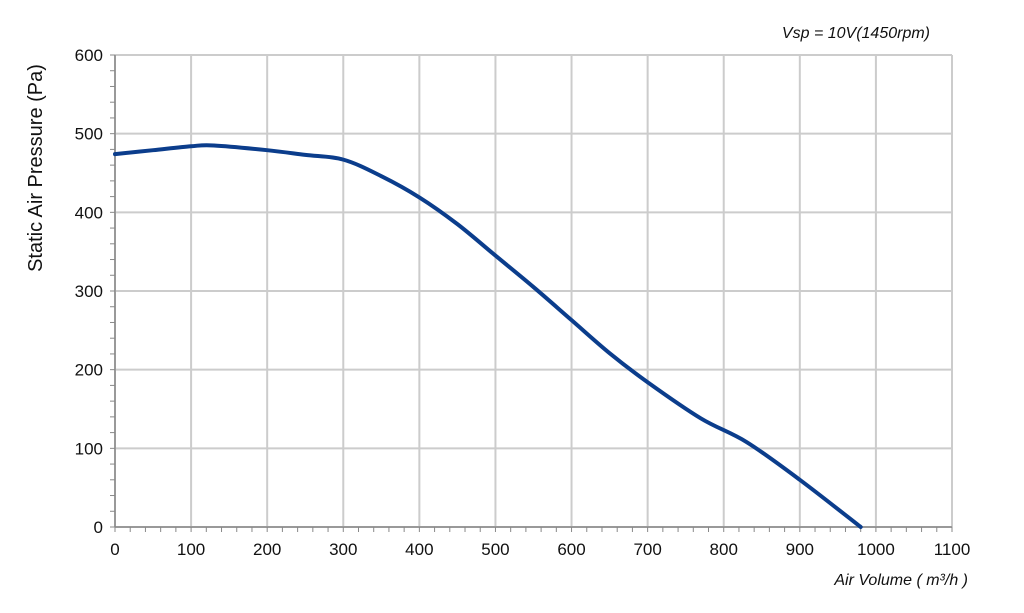 Image resolution: width=1024 pixels, height=613 pixels. What do you see at coordinates (647, 549) in the screenshot?
I see `x-tick-label: 700` at bounding box center [647, 549].